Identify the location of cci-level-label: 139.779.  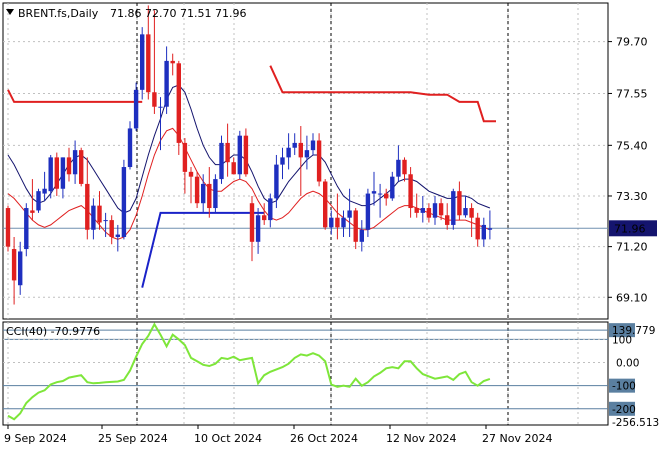
(633, 331).